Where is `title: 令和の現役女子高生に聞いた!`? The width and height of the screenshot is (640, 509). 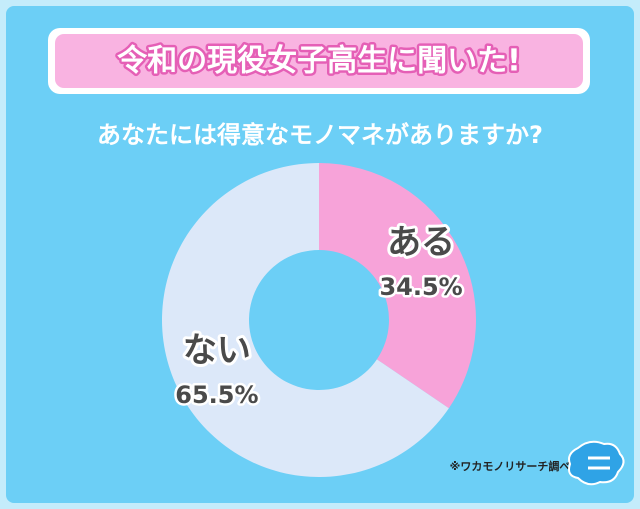
title: 令和の現役女子高生に聞いた! is located at coordinates (319, 61).